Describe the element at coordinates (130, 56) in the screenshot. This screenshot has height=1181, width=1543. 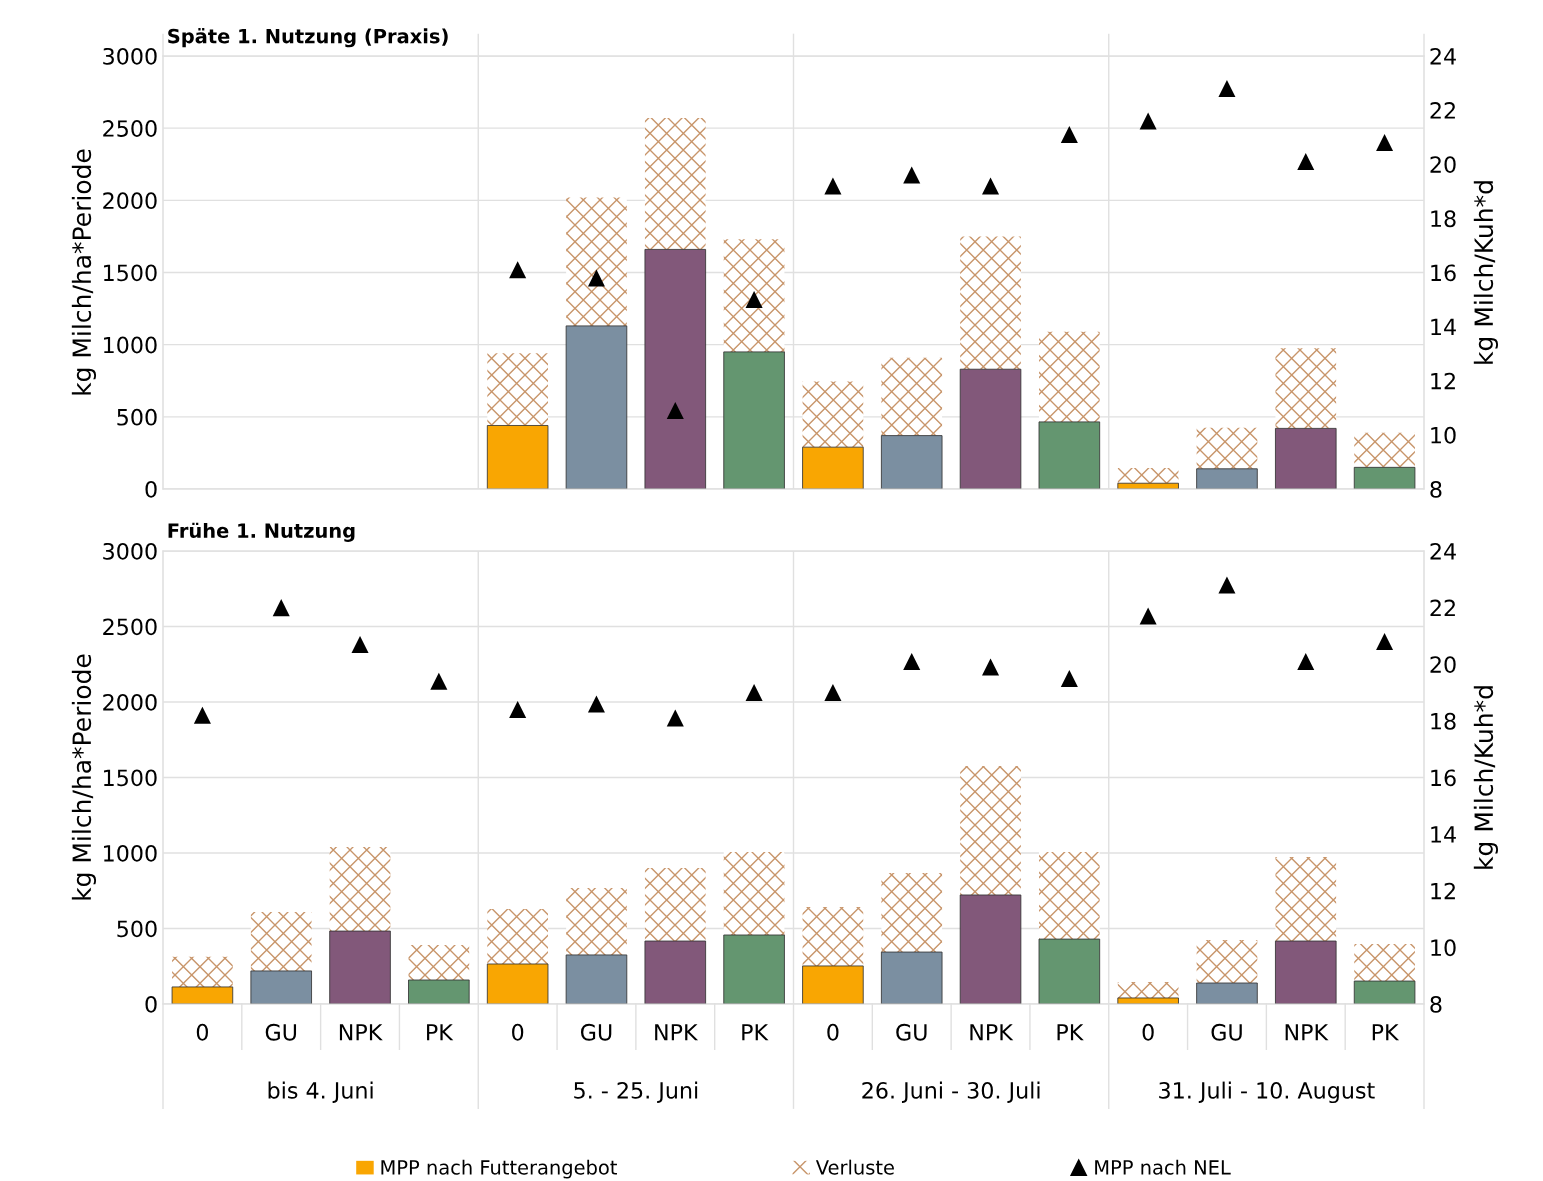
I see `y-tick-label: 3000` at that location.